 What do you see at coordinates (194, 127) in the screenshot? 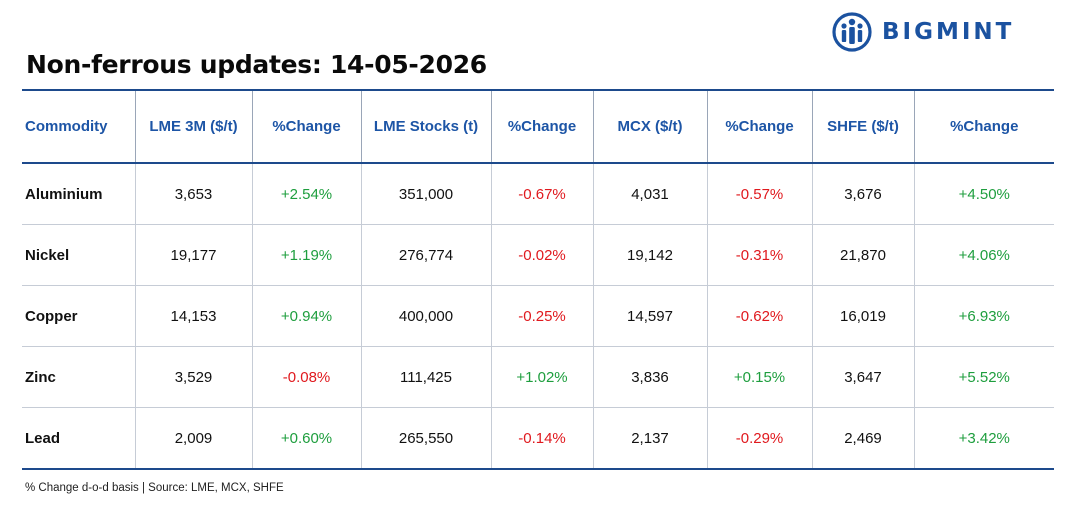
I see `col-header-lme-3m: LME 3M ($/t)` at bounding box center [194, 127].